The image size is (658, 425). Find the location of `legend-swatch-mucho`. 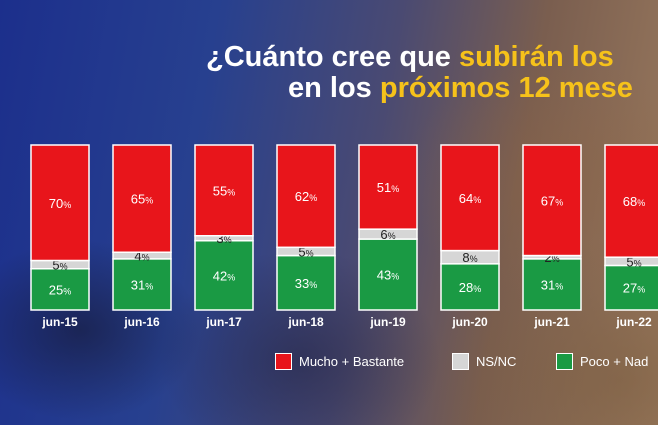

legend-swatch-mucho is located at coordinates (283, 361).